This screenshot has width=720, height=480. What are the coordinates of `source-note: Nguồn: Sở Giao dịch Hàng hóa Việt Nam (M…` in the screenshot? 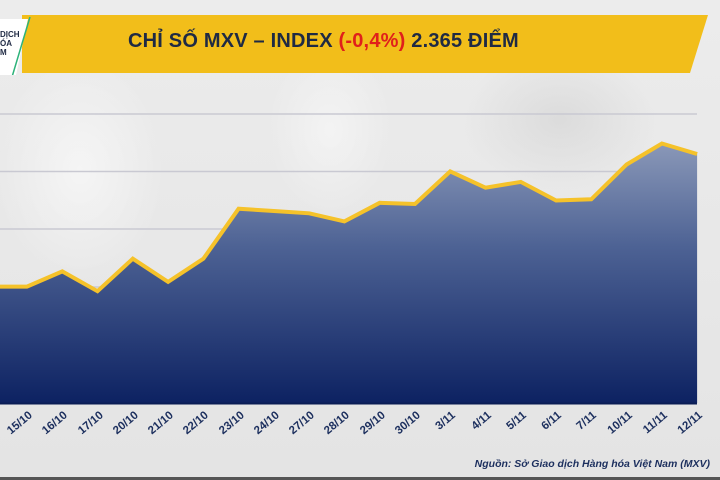 It's located at (592, 464).